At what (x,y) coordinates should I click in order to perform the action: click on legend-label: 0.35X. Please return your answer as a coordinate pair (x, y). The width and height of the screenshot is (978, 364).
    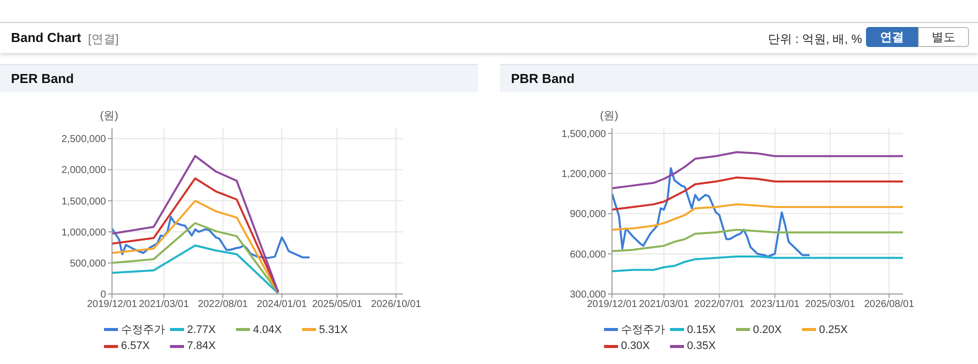
    Looking at the image, I should click on (701, 346).